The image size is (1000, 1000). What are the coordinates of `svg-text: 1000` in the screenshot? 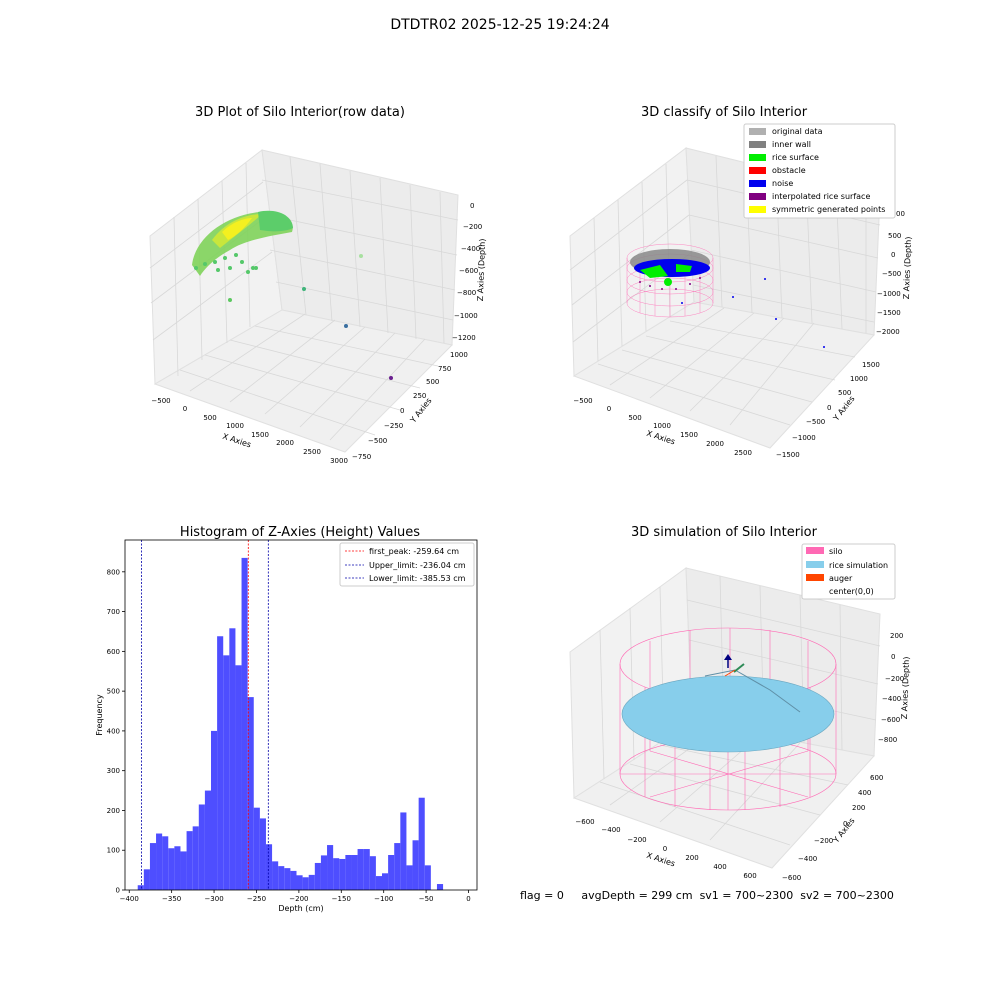 It's located at (662, 426).